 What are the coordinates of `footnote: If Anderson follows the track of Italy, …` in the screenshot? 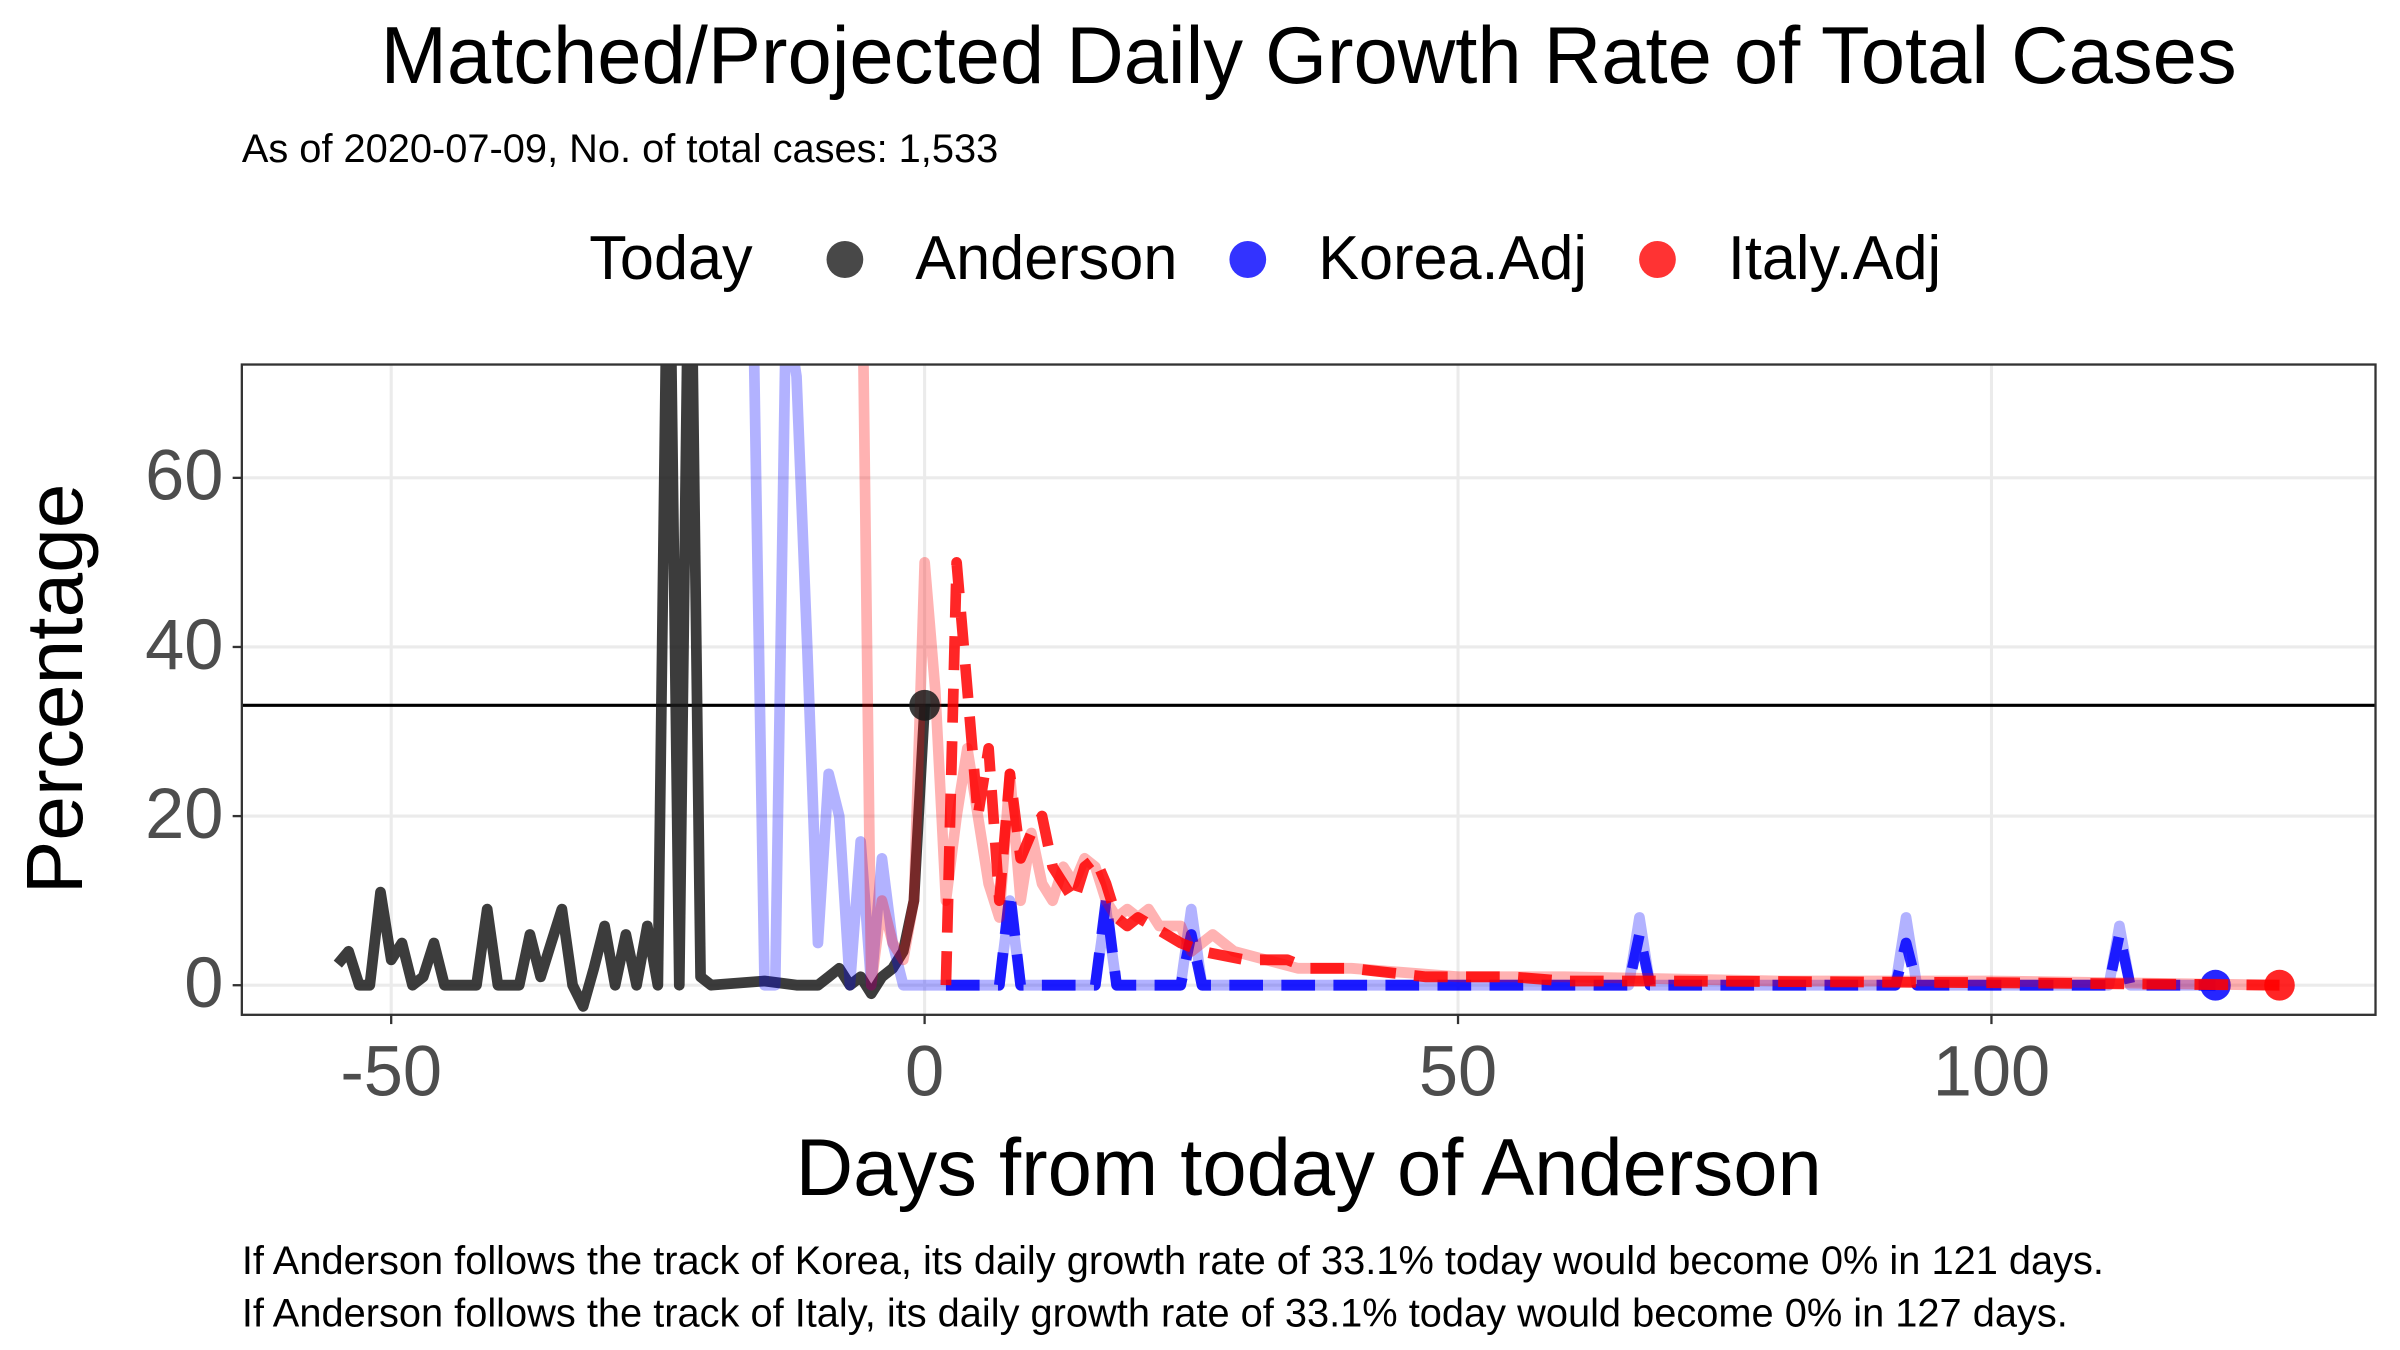 It's located at (1155, 1313).